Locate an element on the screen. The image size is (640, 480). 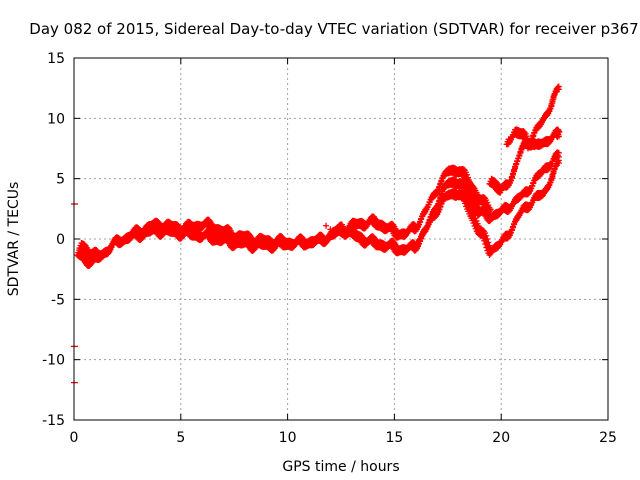
y-axis-label: SDTVAR / TECUs is located at coordinates (14, 239).